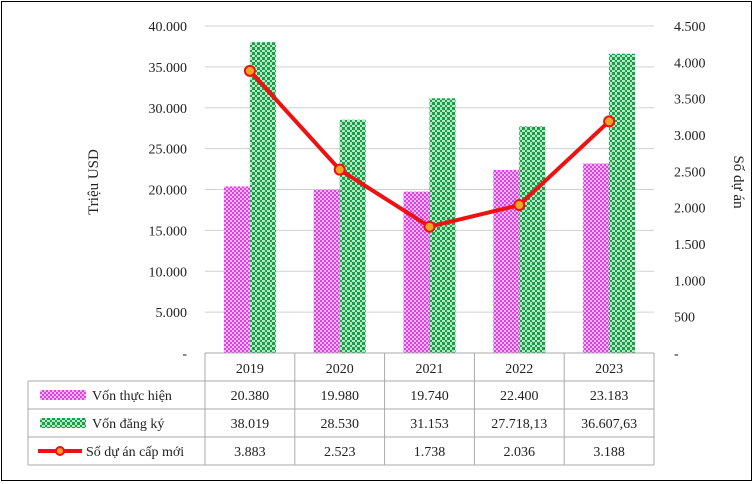  Describe the element at coordinates (60, 451) in the screenshot. I see `legend-key-marker` at that location.